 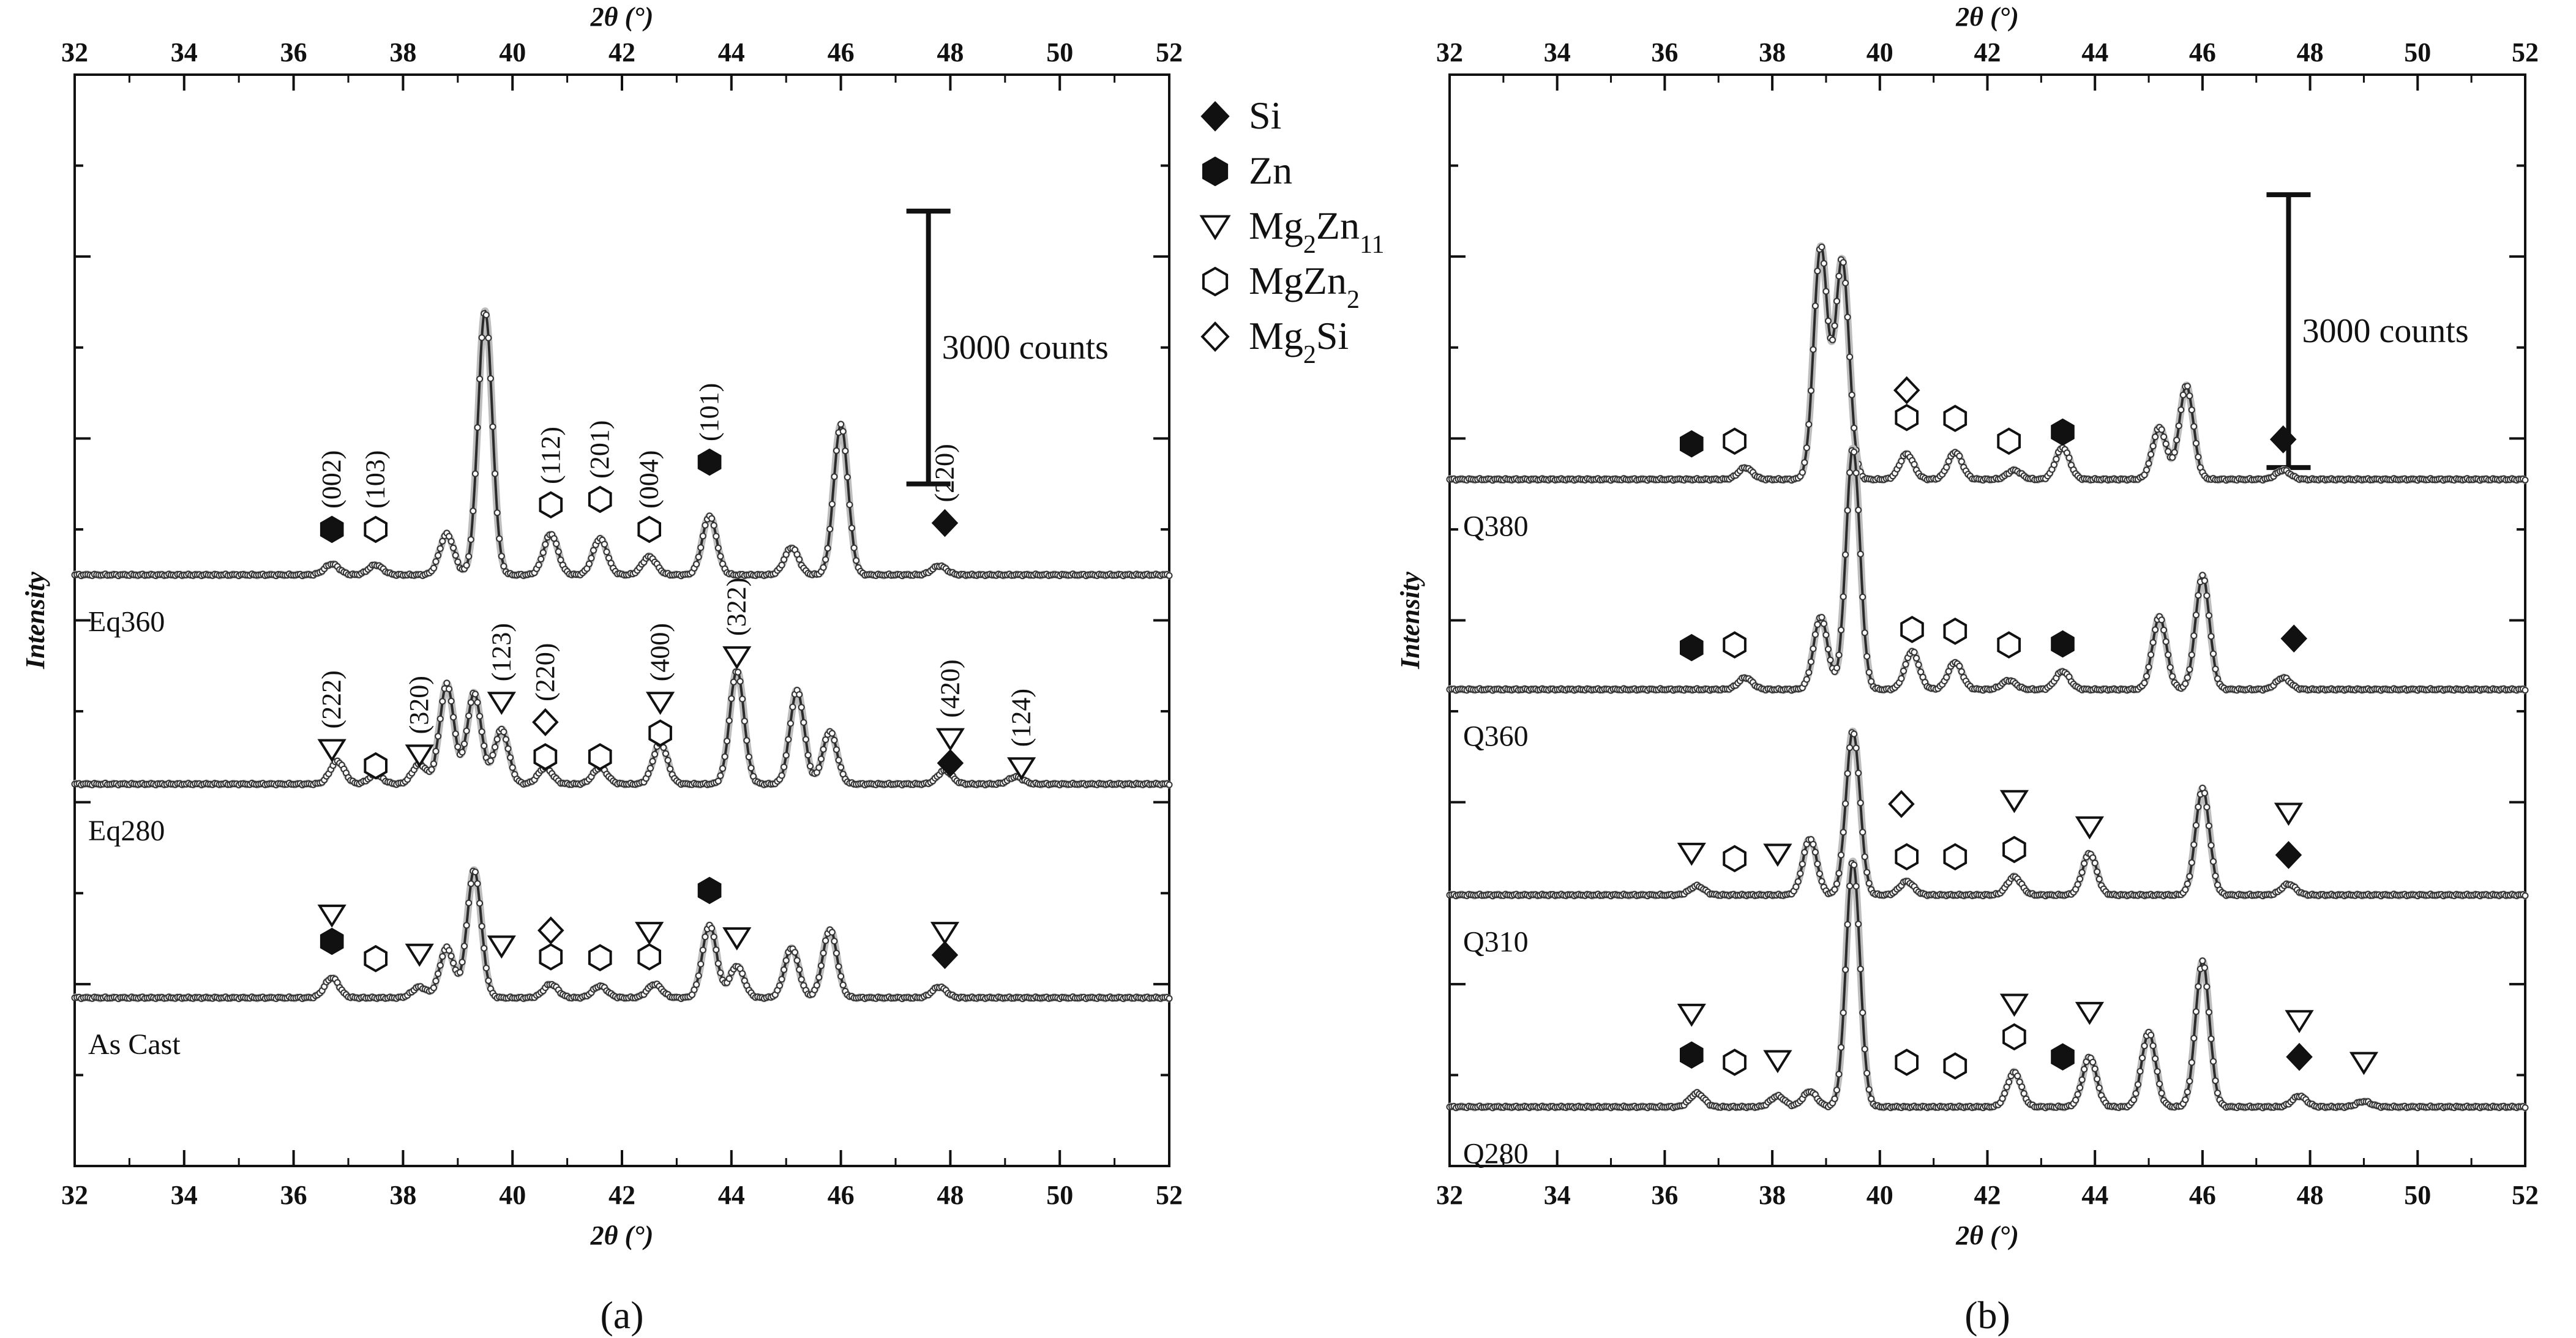 I want to click on series-label: Q280, so click(x=1496, y=1154).